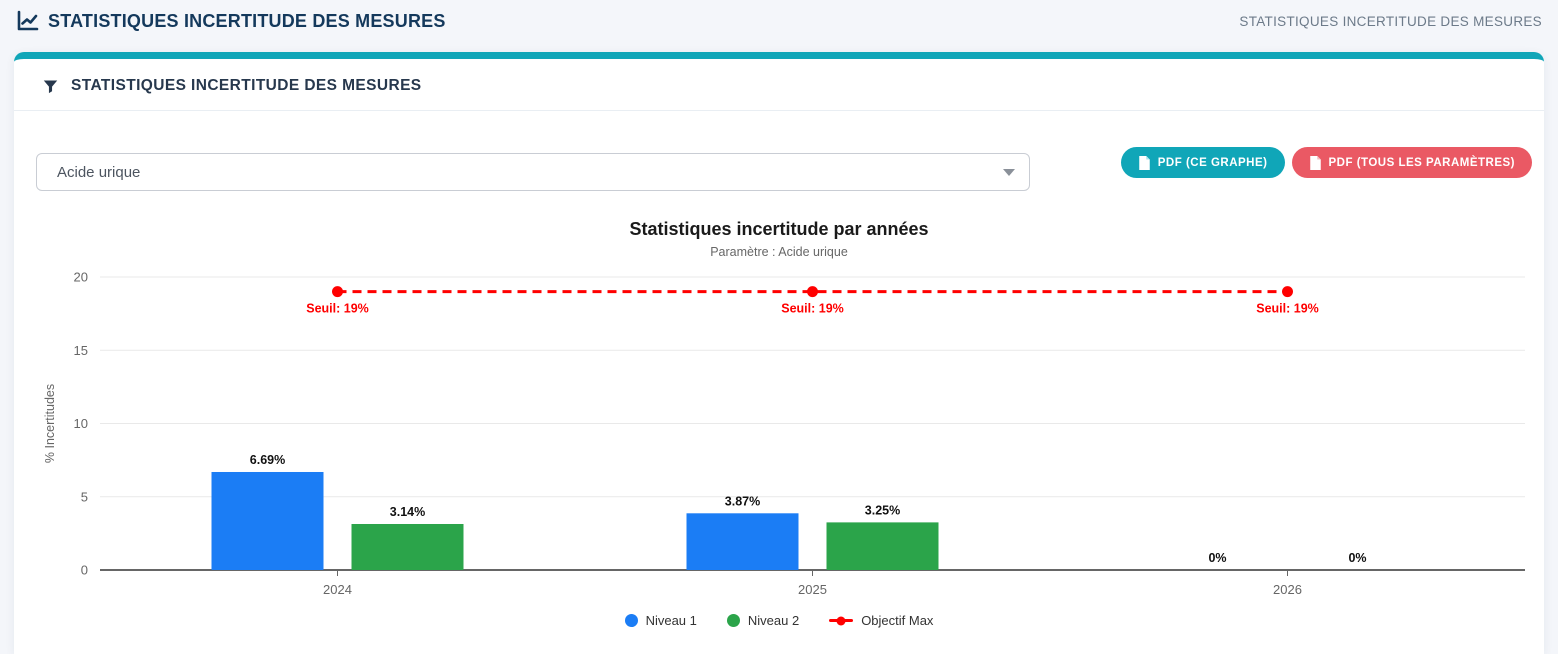 The image size is (1558, 654). What do you see at coordinates (533, 172) in the screenshot?
I see `parameter-select: Acide urique` at bounding box center [533, 172].